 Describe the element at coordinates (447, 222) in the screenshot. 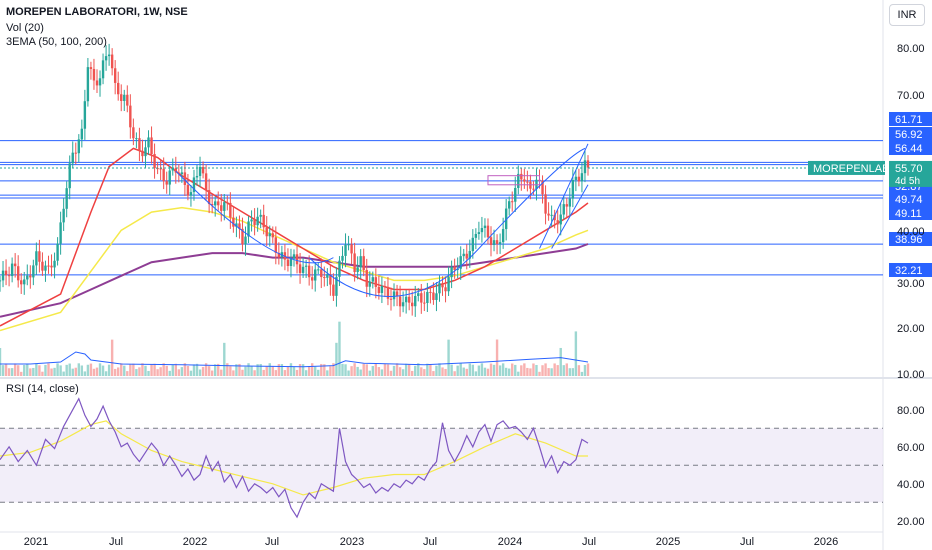

I see `cup-curve` at that location.